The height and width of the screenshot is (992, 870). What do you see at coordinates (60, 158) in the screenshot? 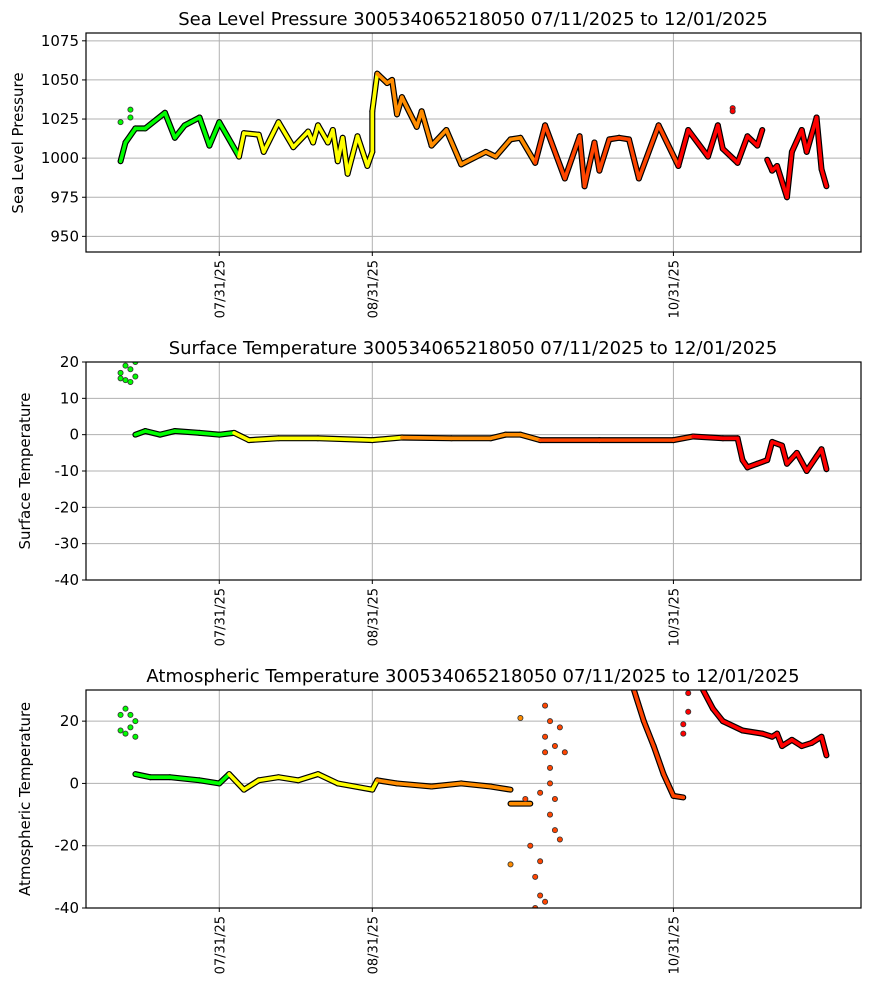
I see `y-tick-label: 1000` at bounding box center [60, 158].